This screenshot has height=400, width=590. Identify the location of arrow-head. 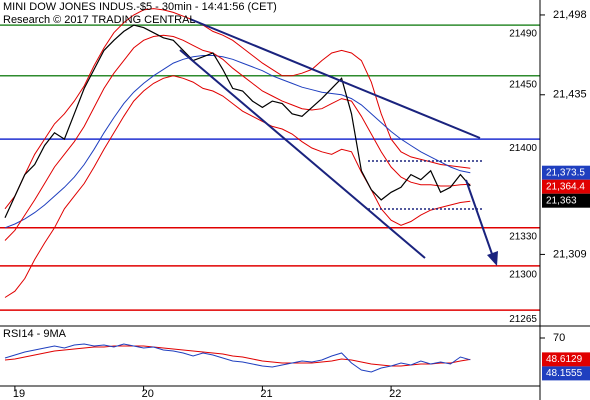
(492, 258).